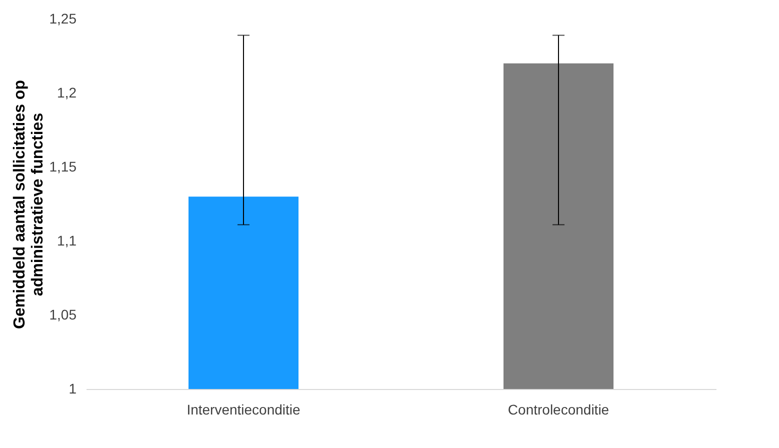 The image size is (779, 448). Describe the element at coordinates (28, 204) in the screenshot. I see `y-axis-title: Gemiddeld aantal sollicitaties op administratieve functies` at that location.